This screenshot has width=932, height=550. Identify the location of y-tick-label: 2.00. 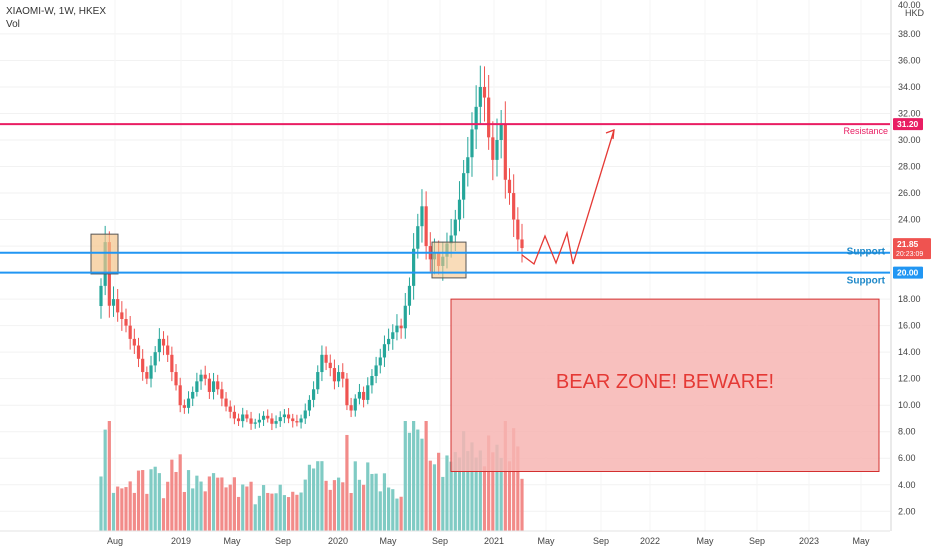
(907, 511).